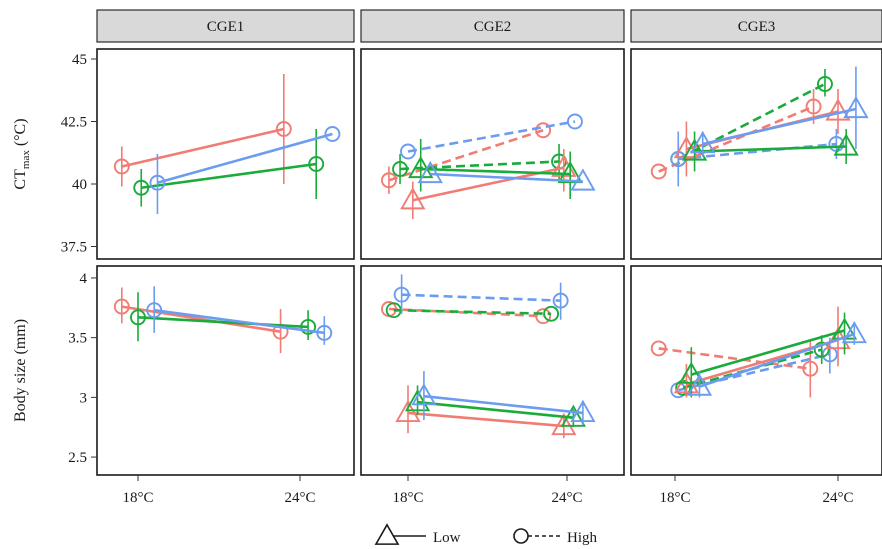 Image resolution: width=882 pixels, height=549 pixels. What do you see at coordinates (674, 498) in the screenshot?
I see `x-tick-label-c2-0: 18°C` at bounding box center [674, 498].